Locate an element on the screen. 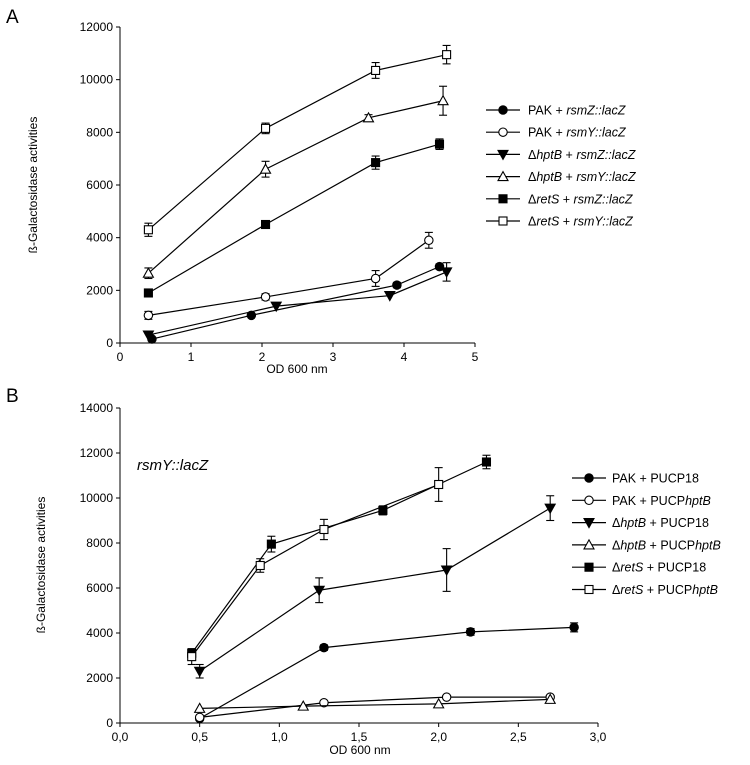  legend-item: ΔretS + PUCPhptB is located at coordinates (645, 590).